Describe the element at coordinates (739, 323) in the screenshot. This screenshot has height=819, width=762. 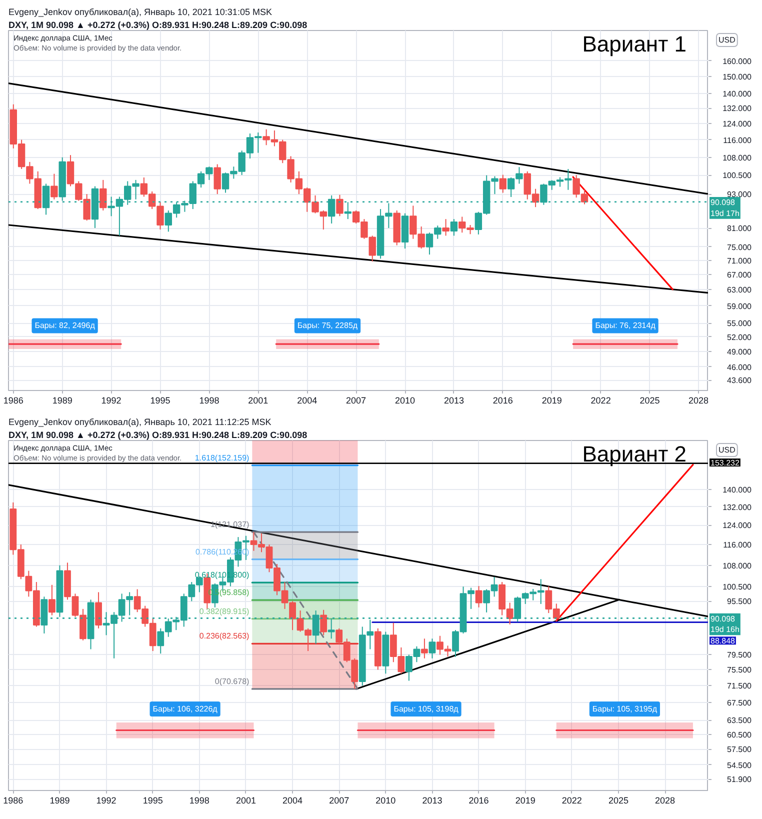
I see `y-tick-label: 55.000` at that location.